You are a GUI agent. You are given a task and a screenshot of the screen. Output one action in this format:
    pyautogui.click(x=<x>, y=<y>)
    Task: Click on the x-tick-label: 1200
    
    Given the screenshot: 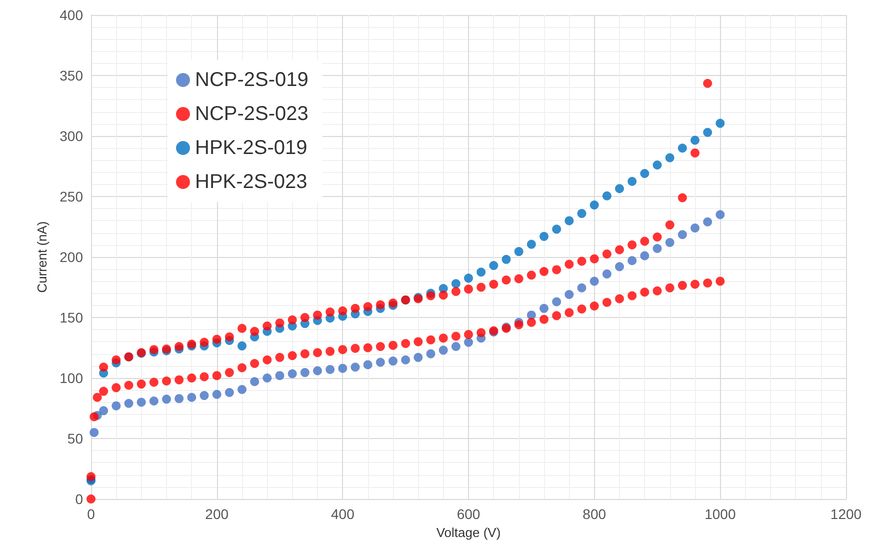 What is the action you would take?
    pyautogui.click(x=846, y=514)
    